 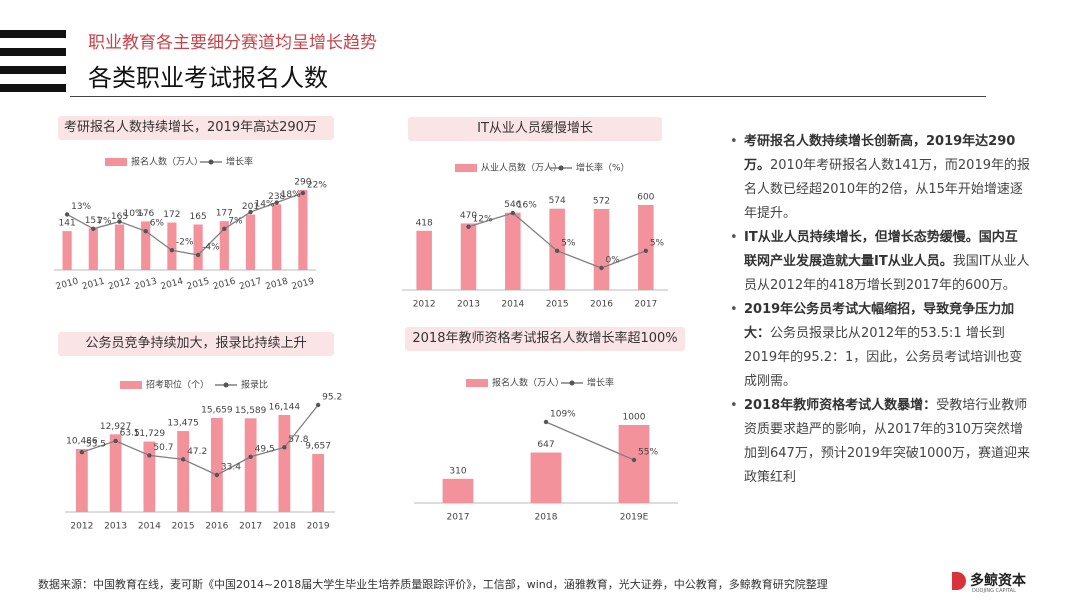 What do you see at coordinates (528, 96) in the screenshot?
I see `rule` at bounding box center [528, 96].